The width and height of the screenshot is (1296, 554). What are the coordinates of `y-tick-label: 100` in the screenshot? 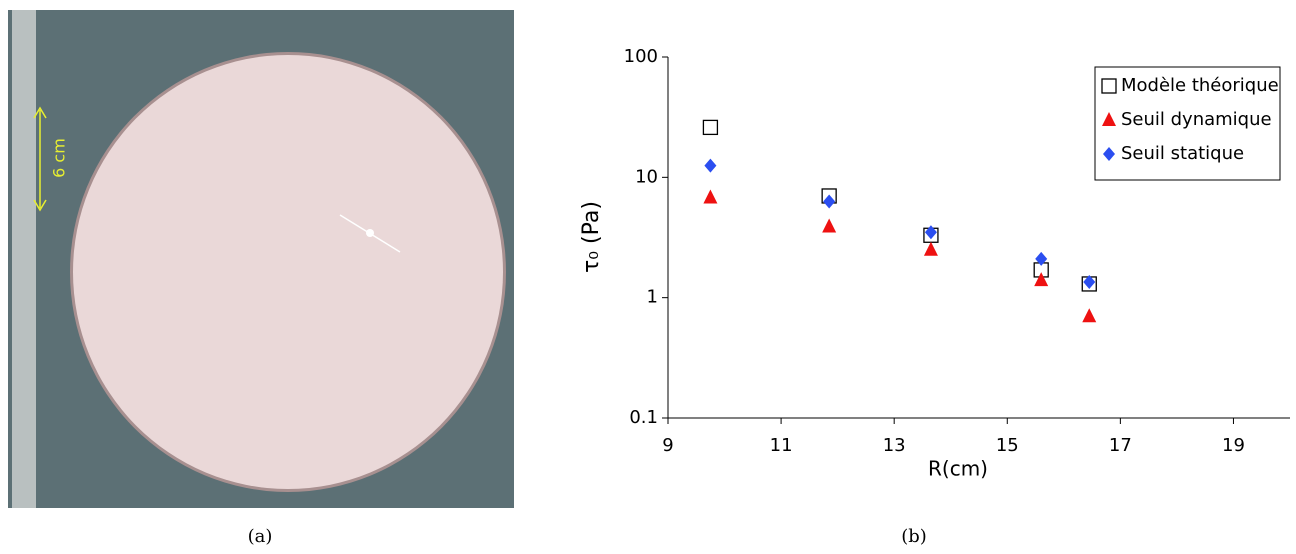 It's located at (641, 56).